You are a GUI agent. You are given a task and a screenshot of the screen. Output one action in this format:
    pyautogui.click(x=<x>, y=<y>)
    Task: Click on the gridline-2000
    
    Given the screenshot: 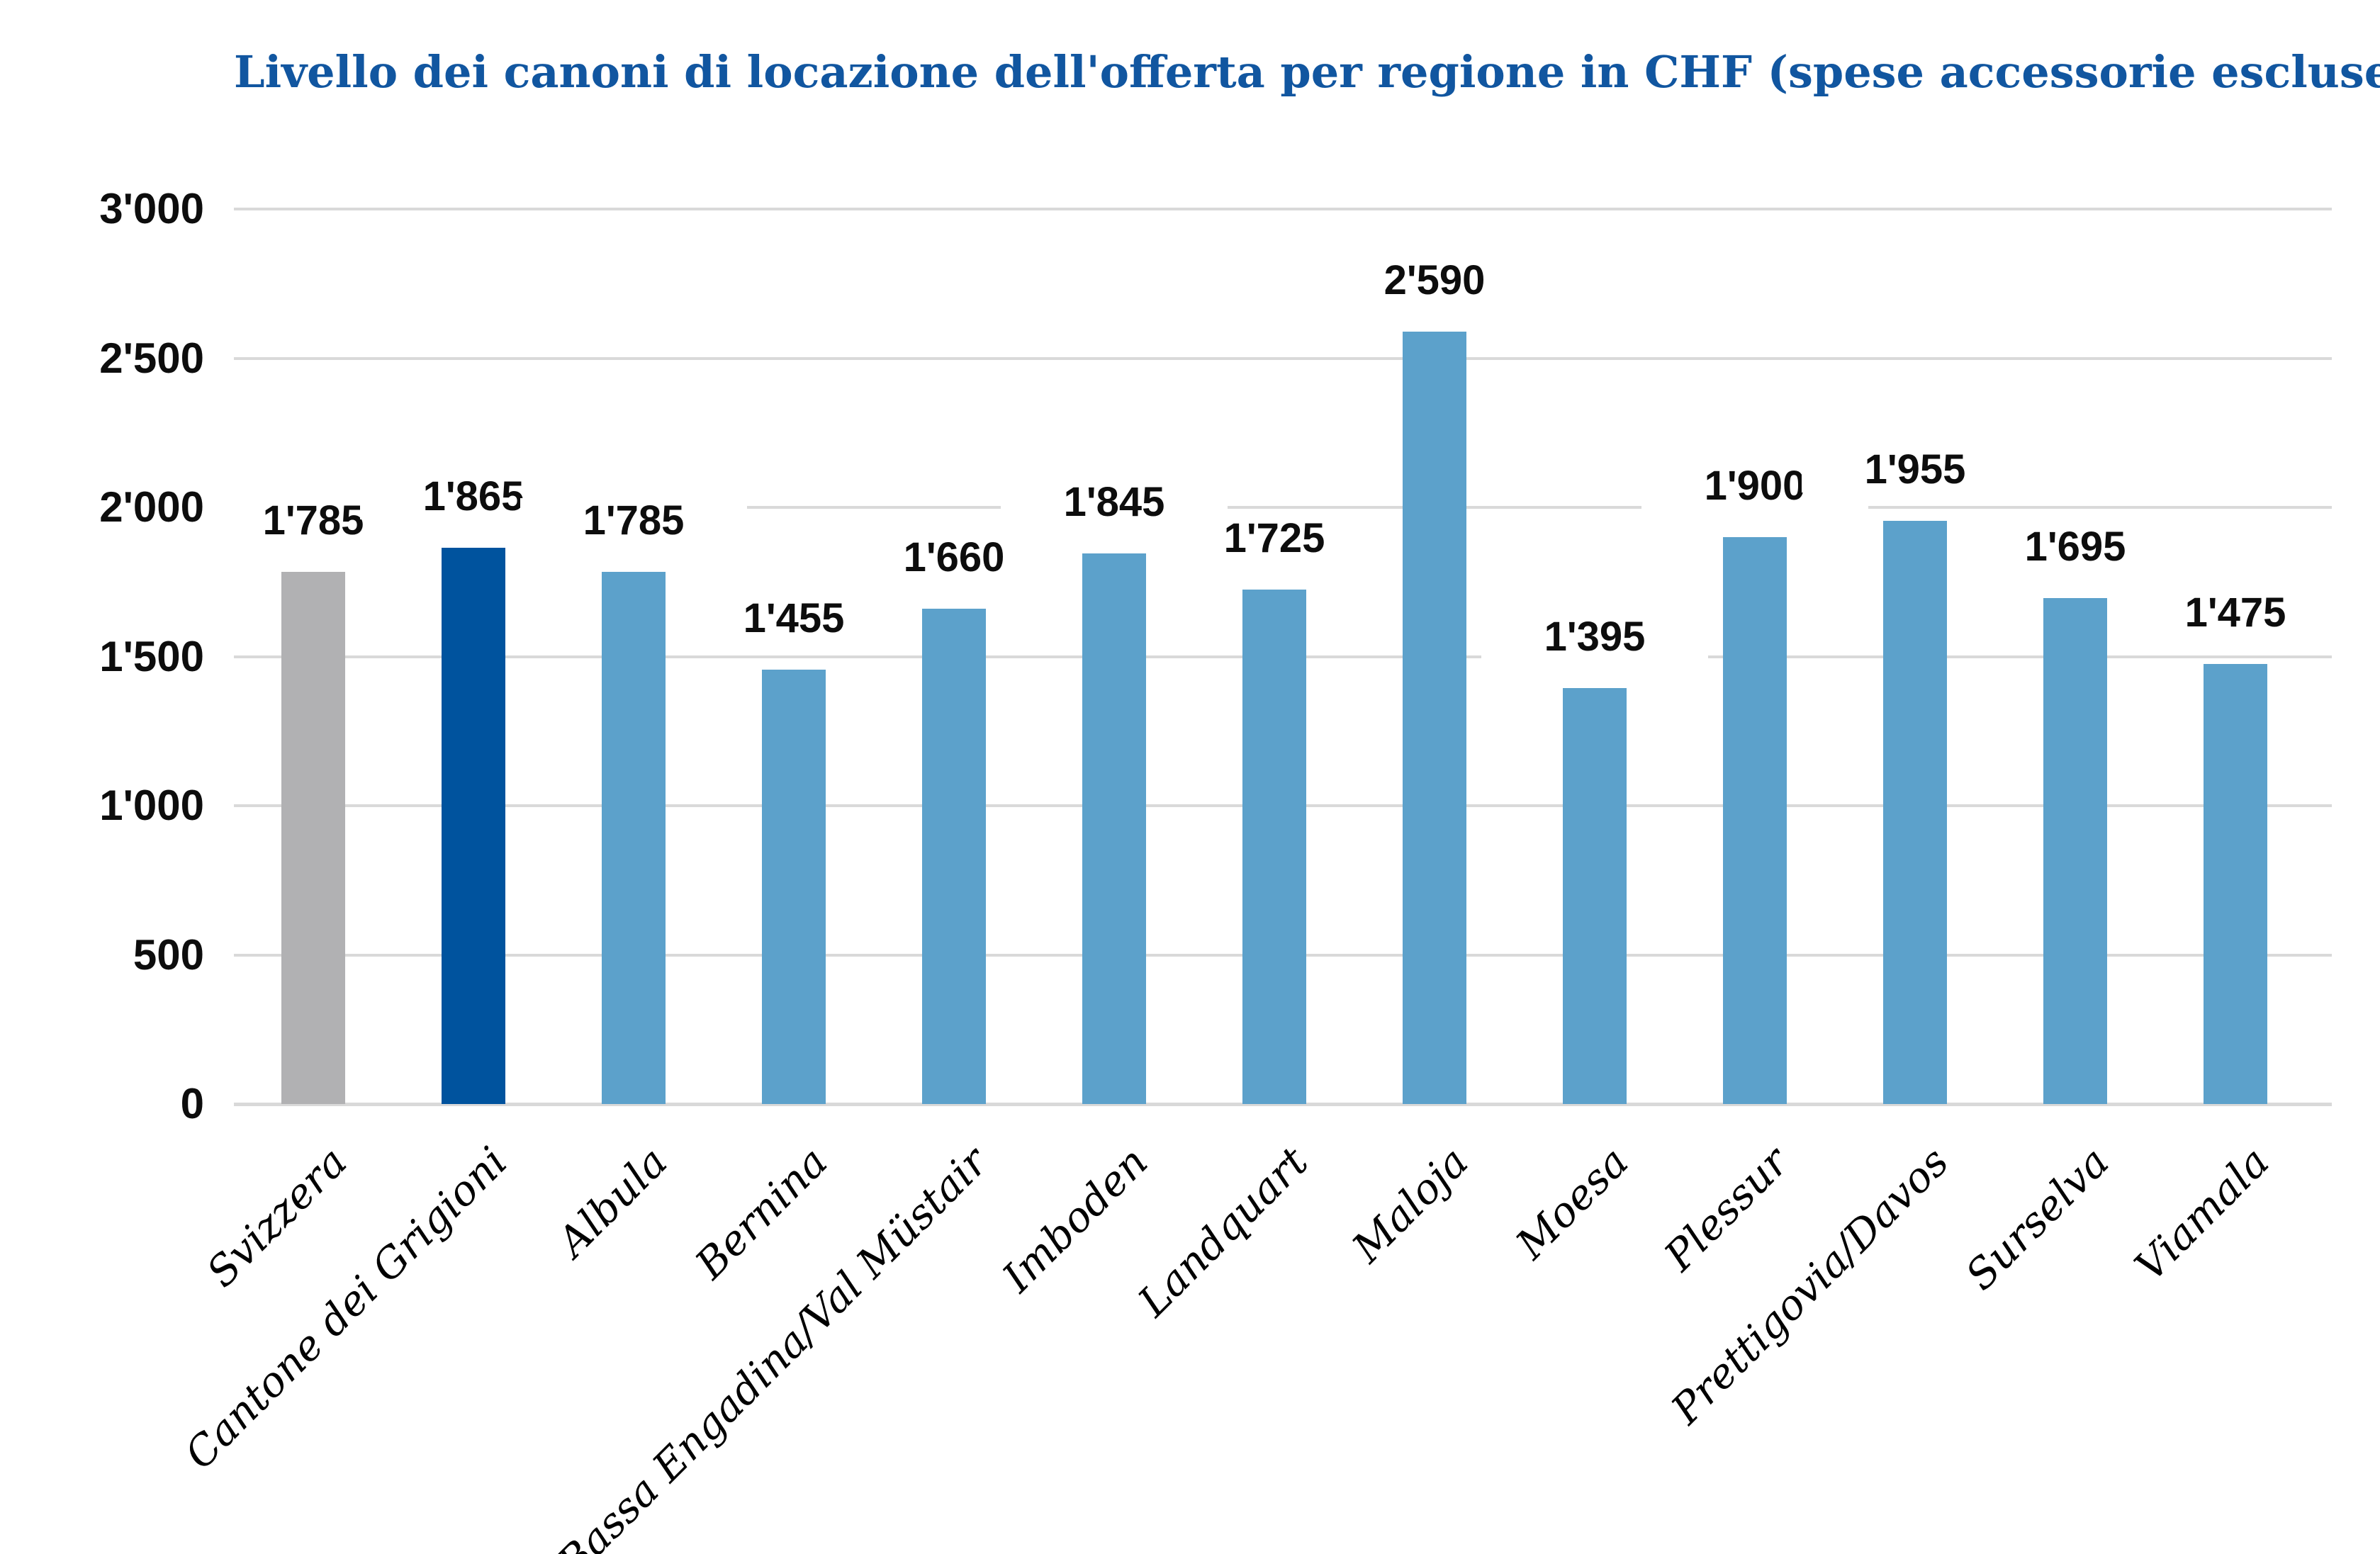 What is the action you would take?
    pyautogui.click(x=1283, y=507)
    